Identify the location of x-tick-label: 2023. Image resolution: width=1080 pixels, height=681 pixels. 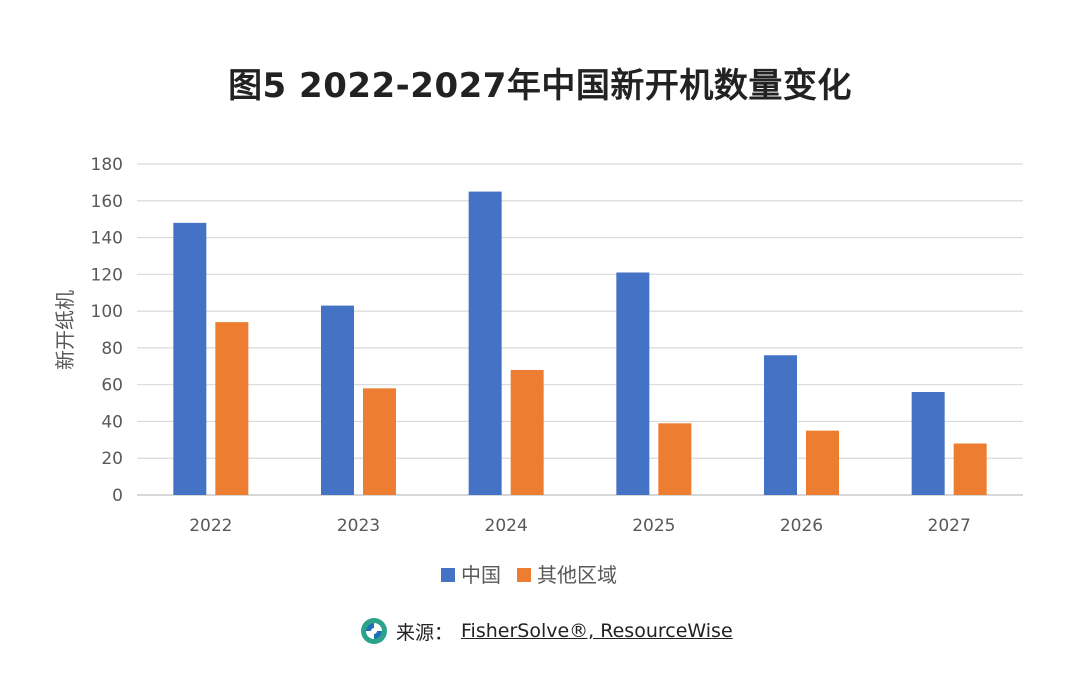
(358, 526).